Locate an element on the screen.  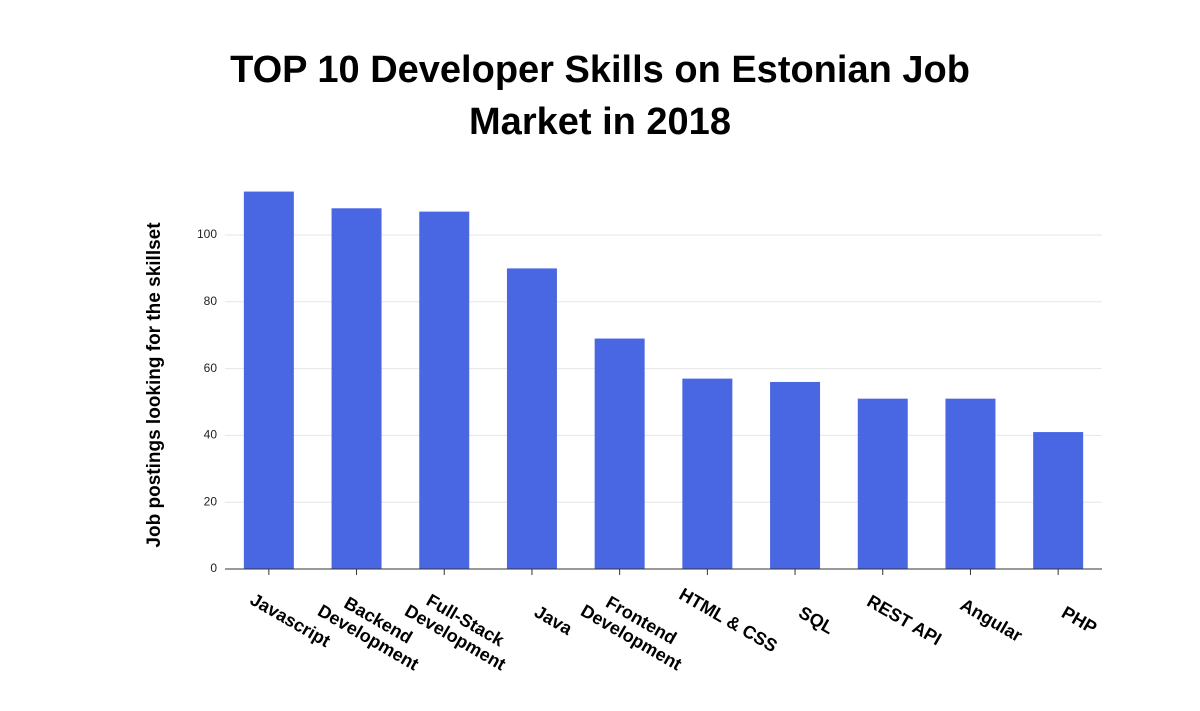
y-tick-label: 100 is located at coordinates (207, 234).